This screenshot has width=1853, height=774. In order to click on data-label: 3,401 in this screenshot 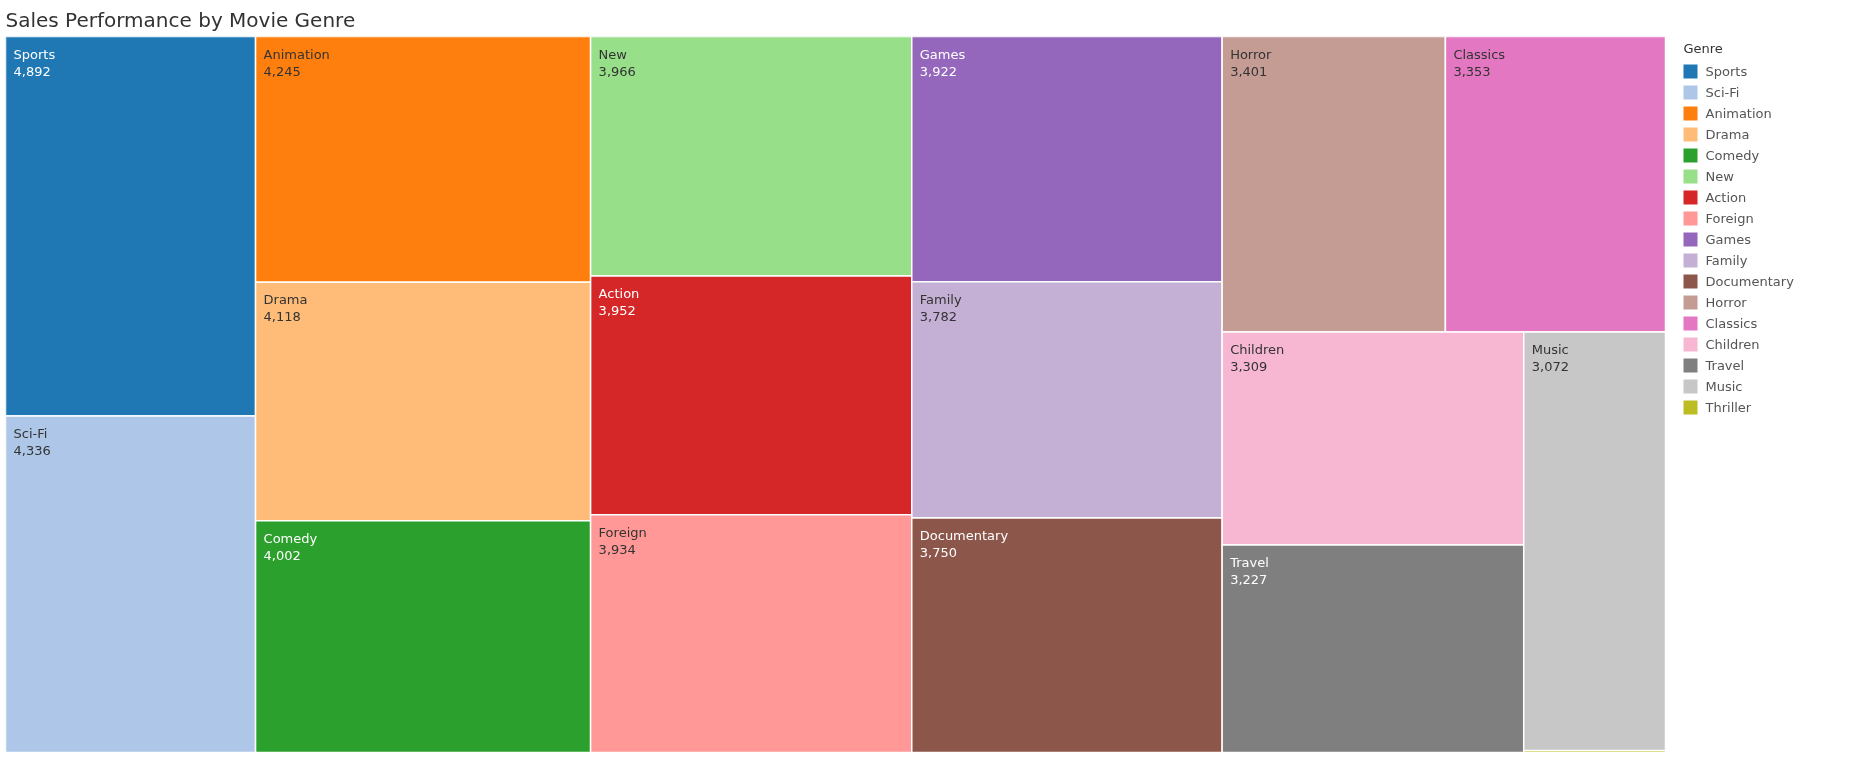, I will do `click(1249, 71)`.